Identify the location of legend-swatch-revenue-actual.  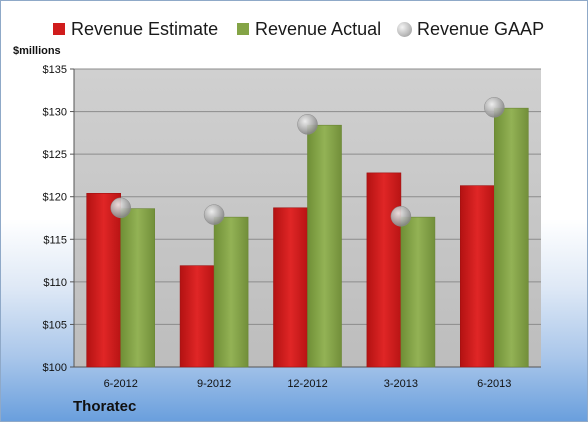
(243, 29).